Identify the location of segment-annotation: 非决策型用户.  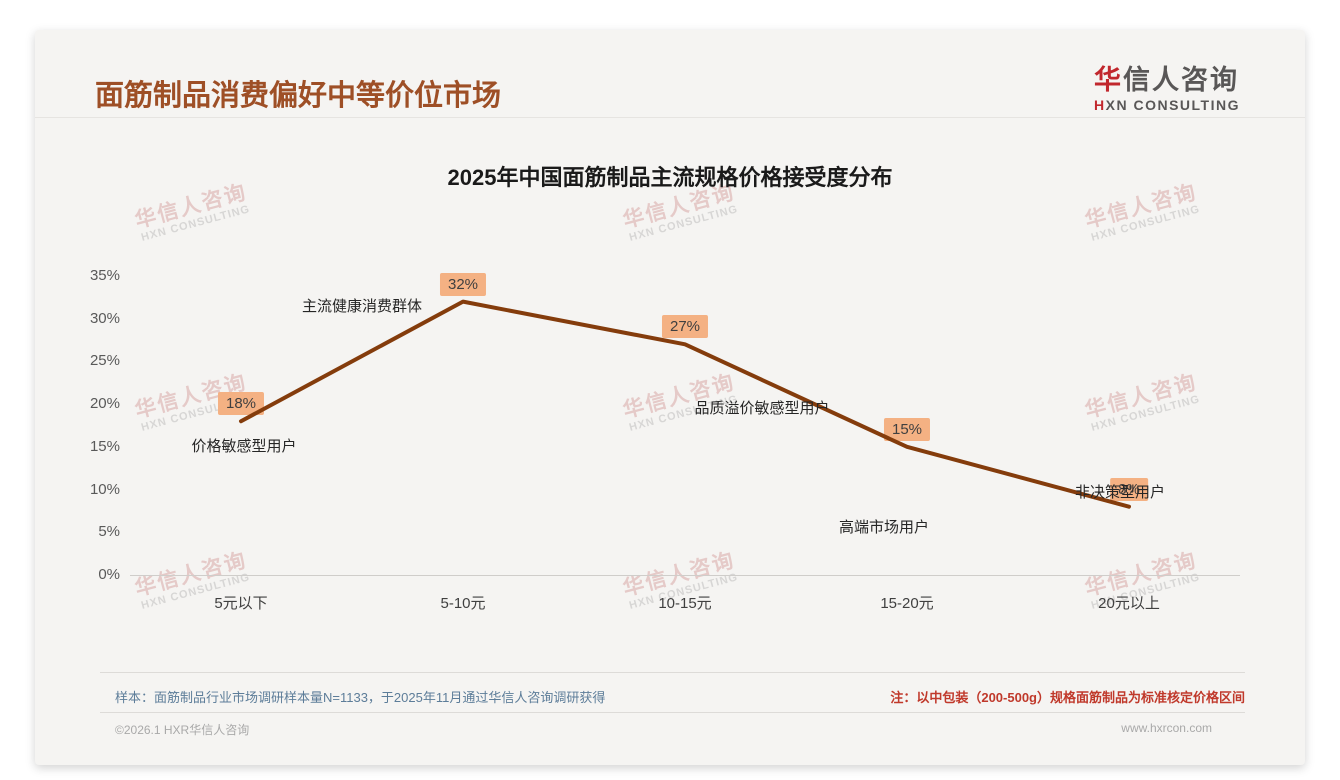
(1120, 492).